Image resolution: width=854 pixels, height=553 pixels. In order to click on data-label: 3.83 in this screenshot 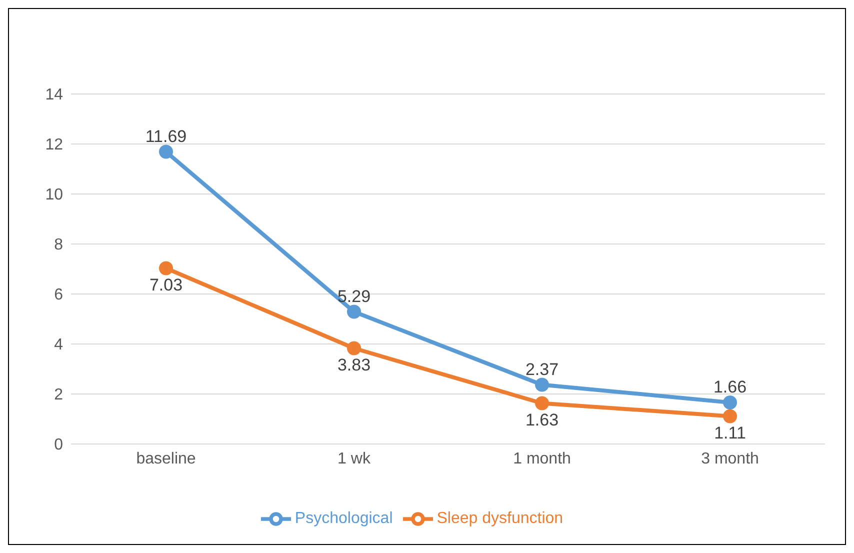, I will do `click(354, 364)`.